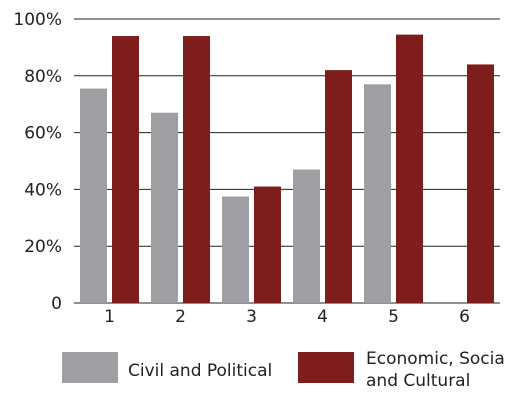  What do you see at coordinates (109, 317) in the screenshot?
I see `x-tick-label: 1` at bounding box center [109, 317].